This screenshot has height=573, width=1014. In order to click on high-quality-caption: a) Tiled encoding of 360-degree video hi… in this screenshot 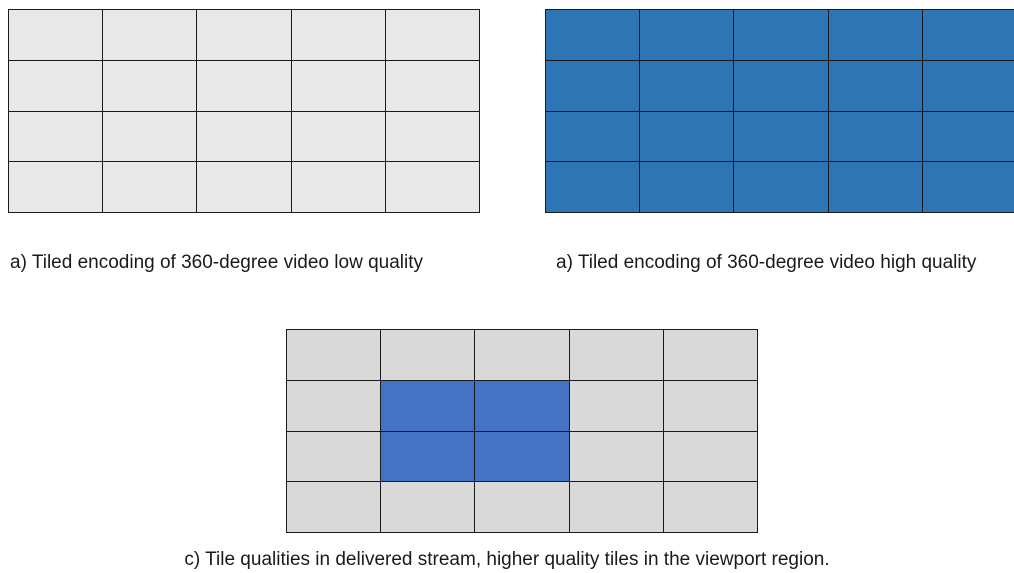, I will do `click(766, 262)`.